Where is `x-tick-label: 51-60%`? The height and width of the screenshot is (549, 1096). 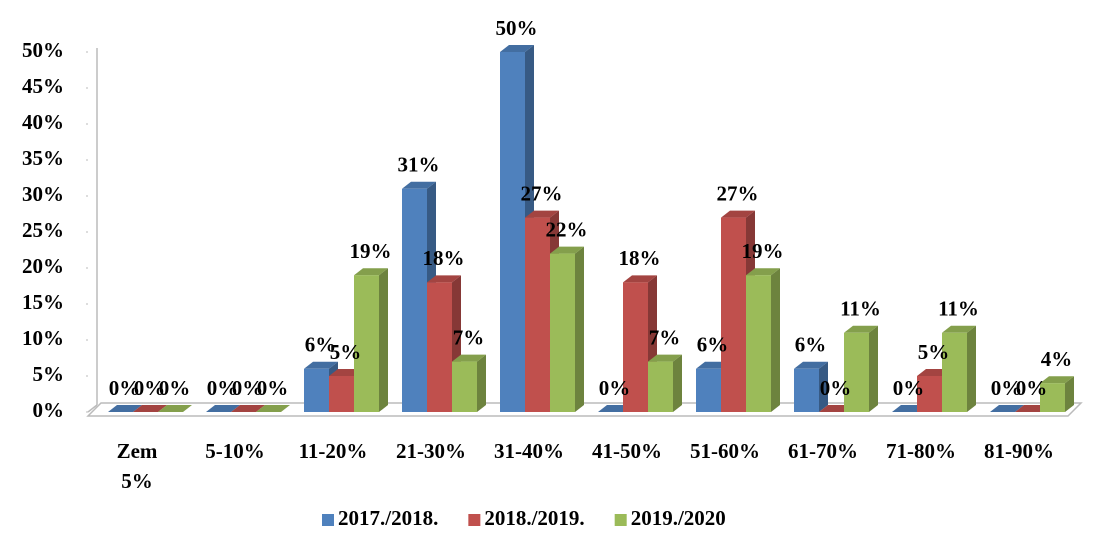 x-tick-label: 51-60% is located at coordinates (725, 451).